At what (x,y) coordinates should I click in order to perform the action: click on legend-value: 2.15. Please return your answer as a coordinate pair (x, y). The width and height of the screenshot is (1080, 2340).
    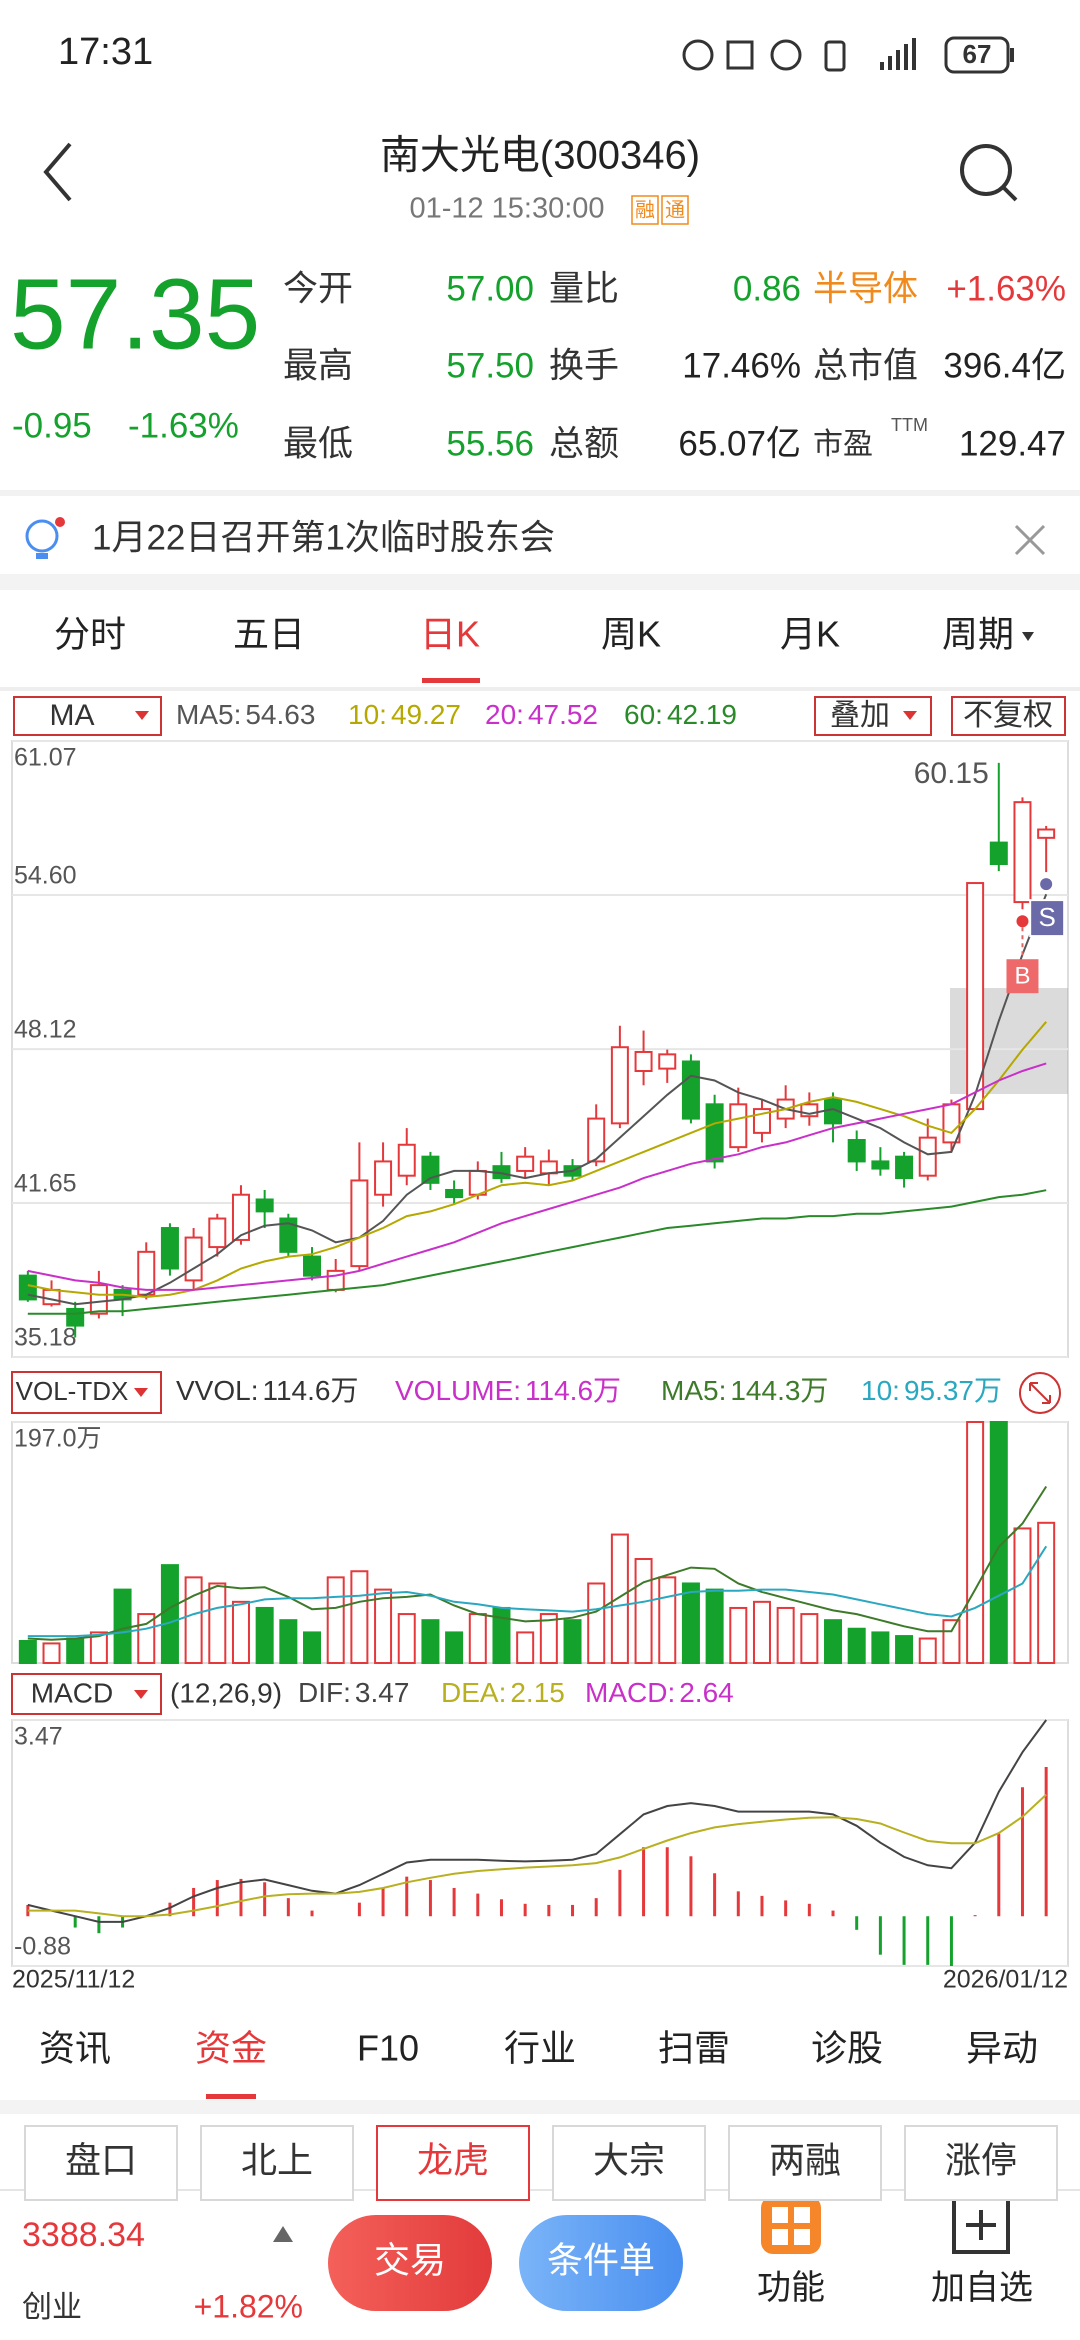
    Looking at the image, I should click on (537, 1692).